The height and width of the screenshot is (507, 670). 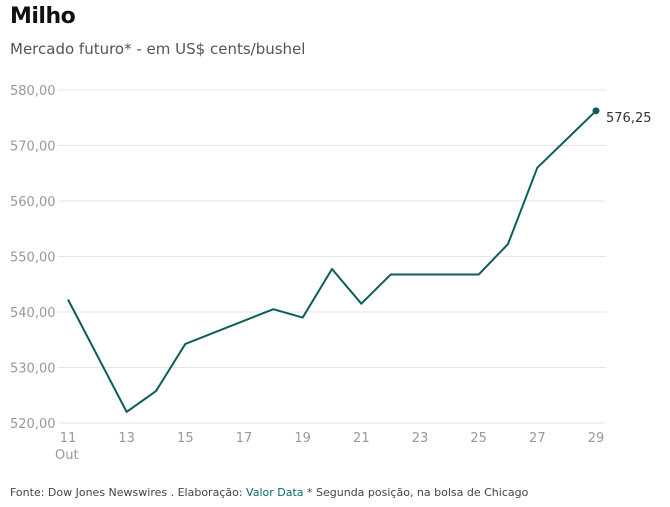 What do you see at coordinates (302, 438) in the screenshot?
I see `x-tick-label: 19` at bounding box center [302, 438].